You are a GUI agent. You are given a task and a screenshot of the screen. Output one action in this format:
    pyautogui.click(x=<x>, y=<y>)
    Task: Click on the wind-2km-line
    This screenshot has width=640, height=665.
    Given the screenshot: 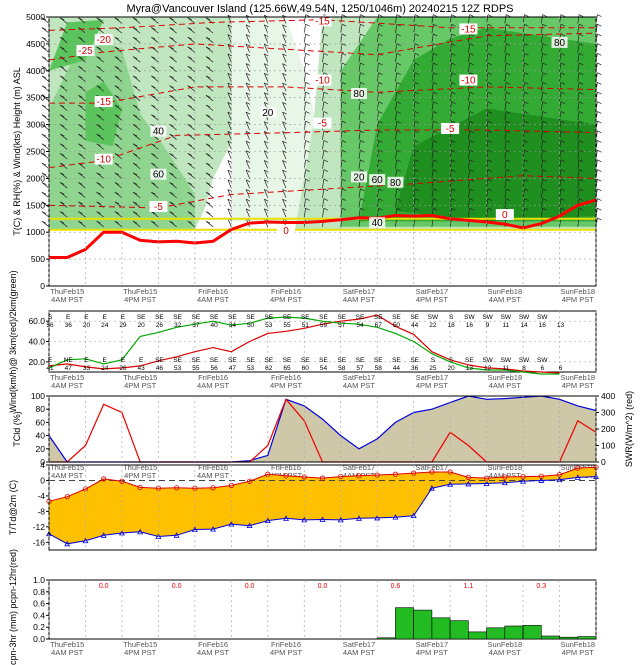 What is the action you would take?
    pyautogui.click(x=304, y=345)
    